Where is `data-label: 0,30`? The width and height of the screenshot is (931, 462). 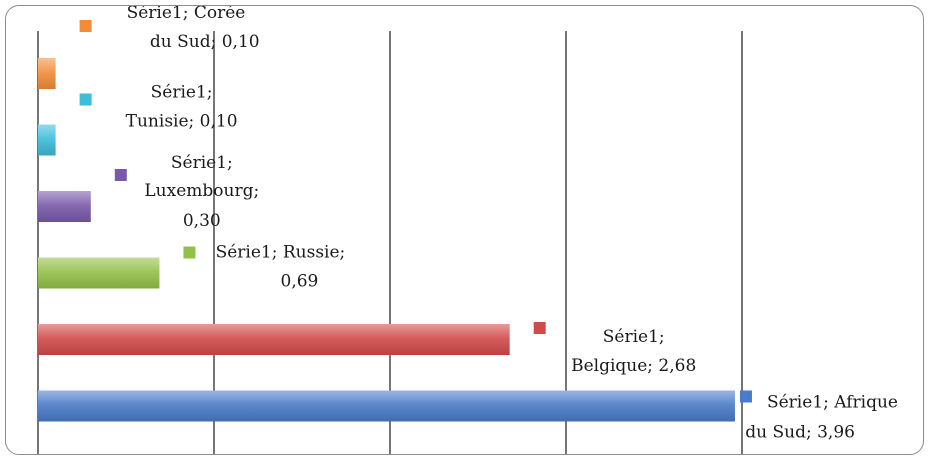
data-label: 0,30 is located at coordinates (202, 221).